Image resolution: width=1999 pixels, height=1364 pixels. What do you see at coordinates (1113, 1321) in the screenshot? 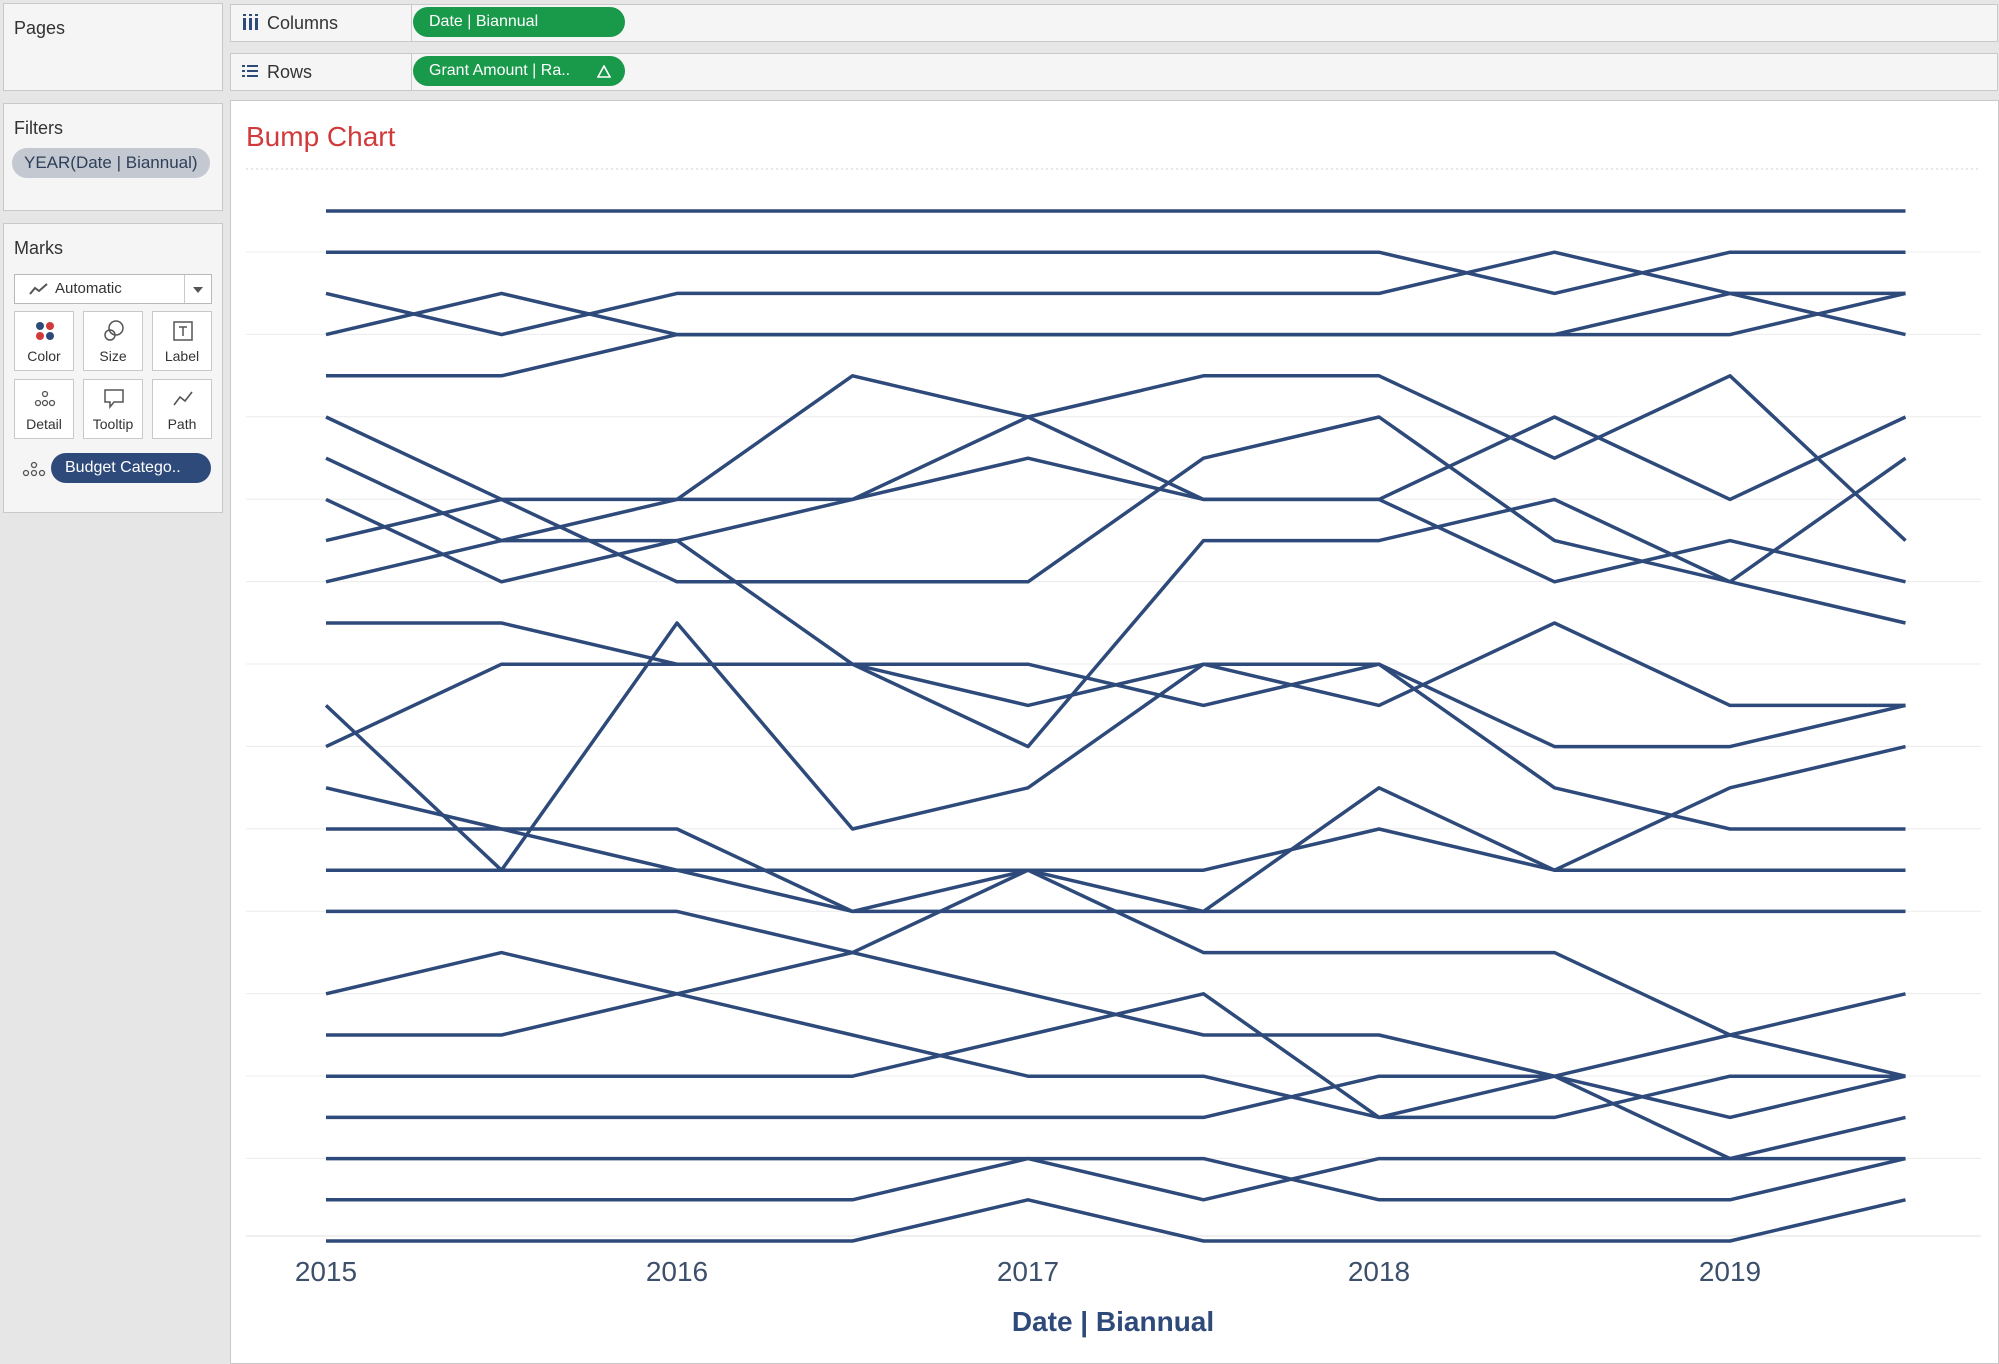
I see `x-axis-title: Date | Biannual` at bounding box center [1113, 1321].